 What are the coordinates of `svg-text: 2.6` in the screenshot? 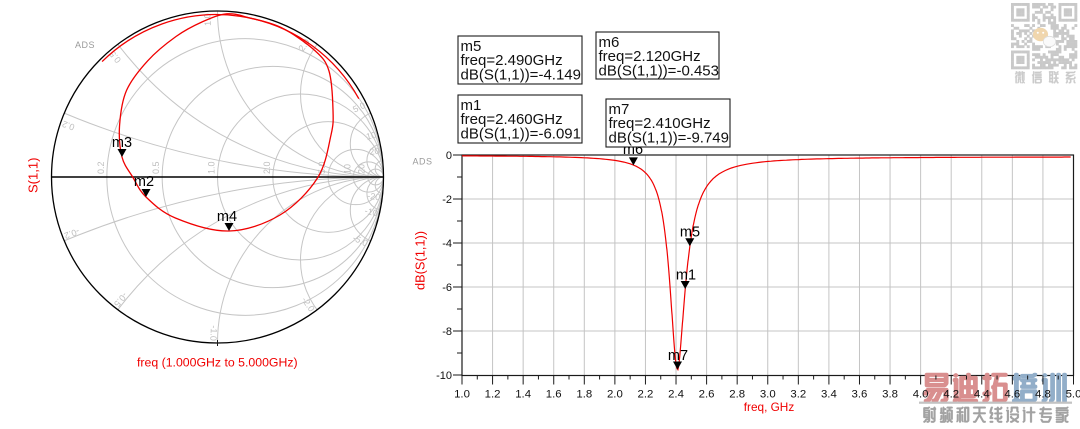 It's located at (707, 395).